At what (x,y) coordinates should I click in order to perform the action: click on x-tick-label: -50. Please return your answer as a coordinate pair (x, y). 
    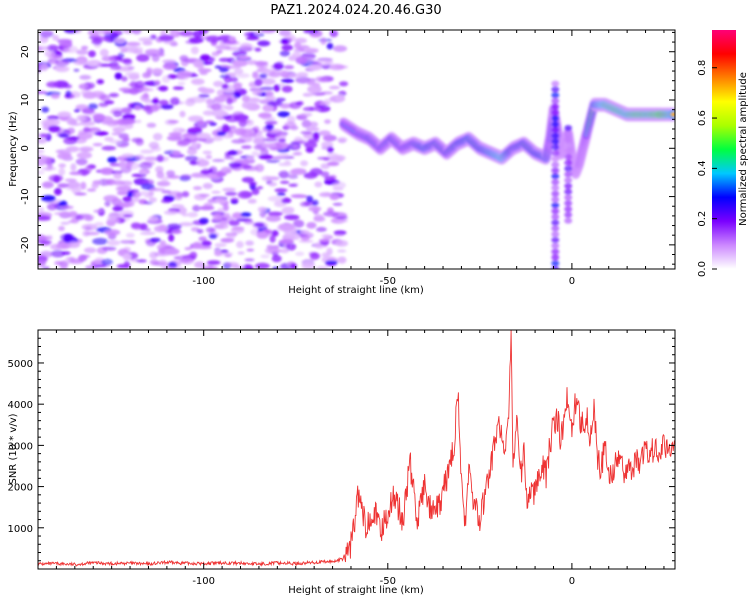
    Looking at the image, I should click on (388, 581).